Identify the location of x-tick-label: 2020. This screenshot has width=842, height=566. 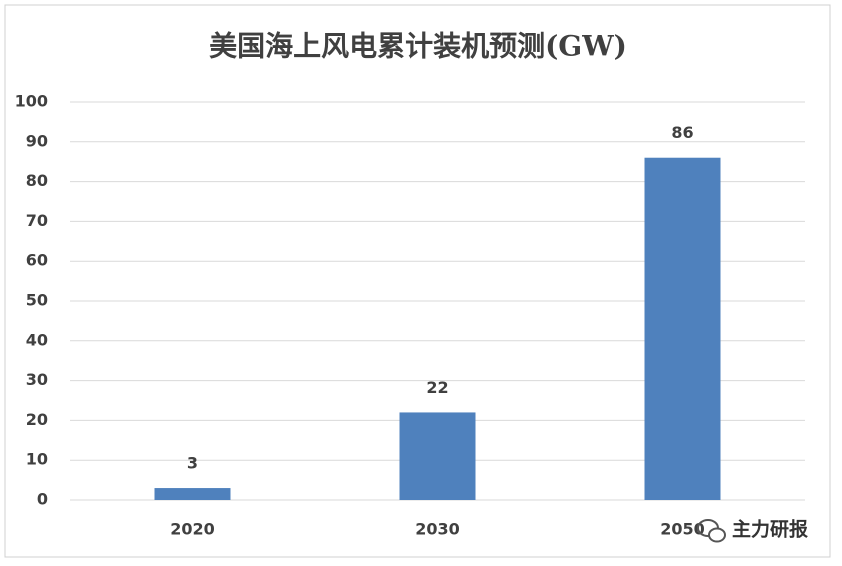
(192, 529).